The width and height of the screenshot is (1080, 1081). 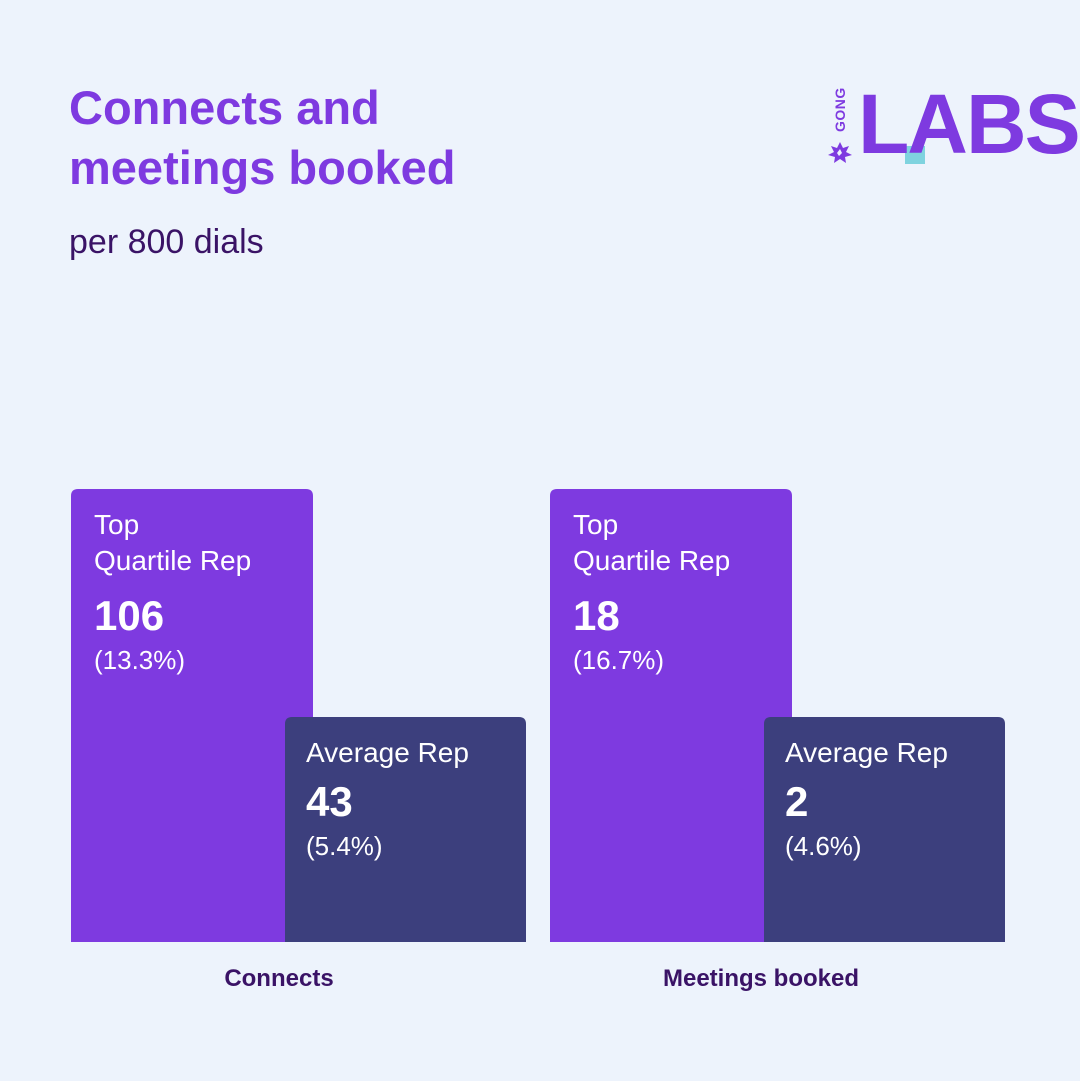 What do you see at coordinates (166, 242) in the screenshot?
I see `chart-subtitle: per 800 dials` at bounding box center [166, 242].